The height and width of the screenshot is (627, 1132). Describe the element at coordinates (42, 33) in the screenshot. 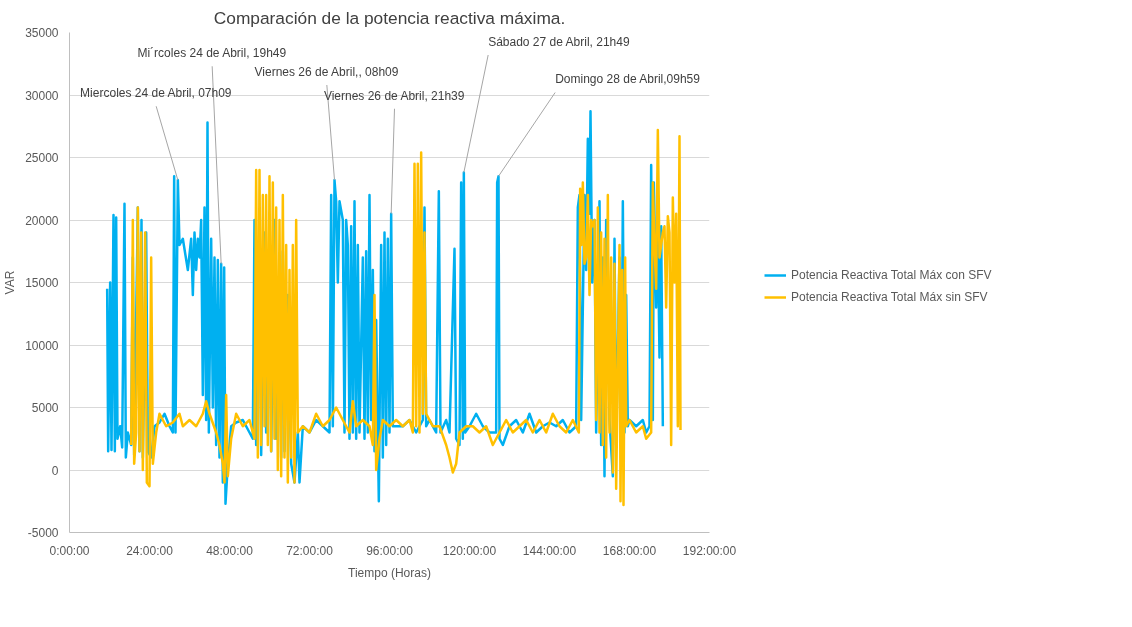

I see `y-tick-label: 35000` at that location.